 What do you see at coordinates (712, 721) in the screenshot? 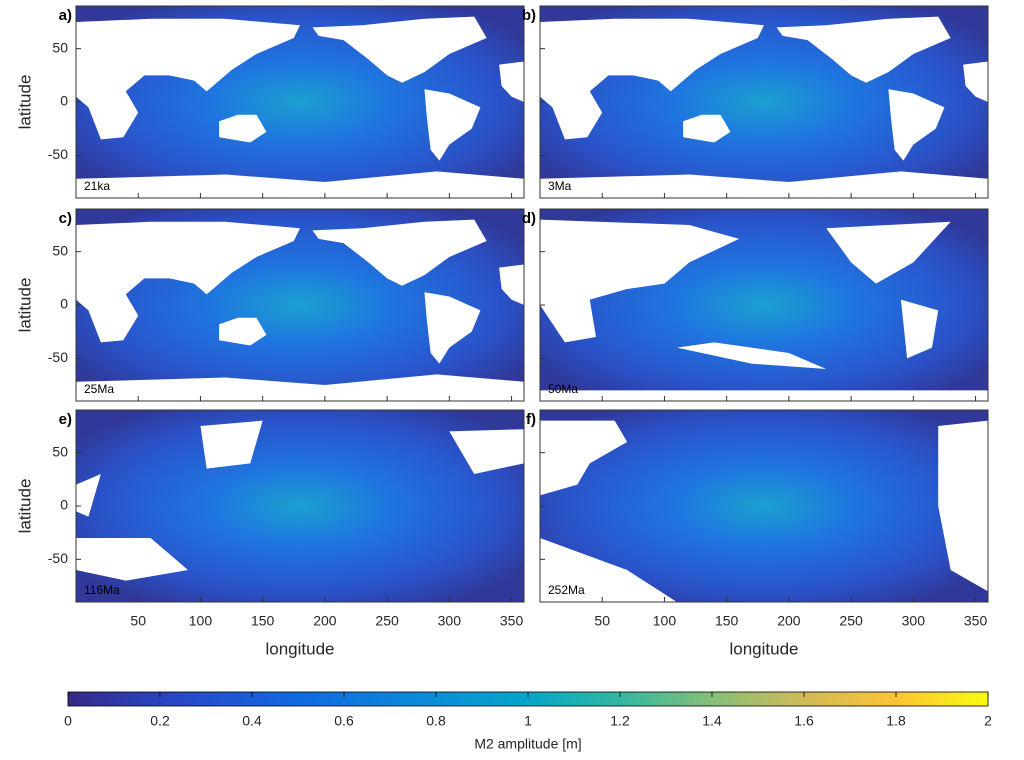
I see `colorbar-tick-label: 1.4` at bounding box center [712, 721].